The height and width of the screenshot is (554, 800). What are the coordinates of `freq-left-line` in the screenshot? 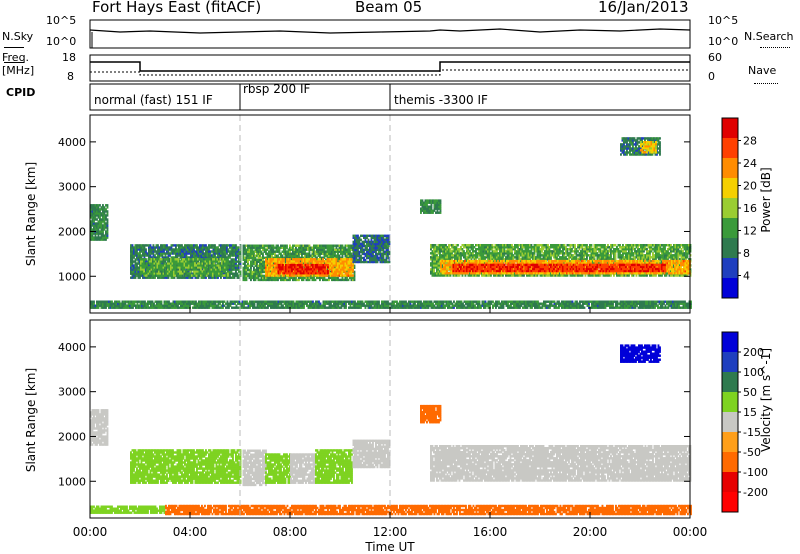 It's located at (14, 62).